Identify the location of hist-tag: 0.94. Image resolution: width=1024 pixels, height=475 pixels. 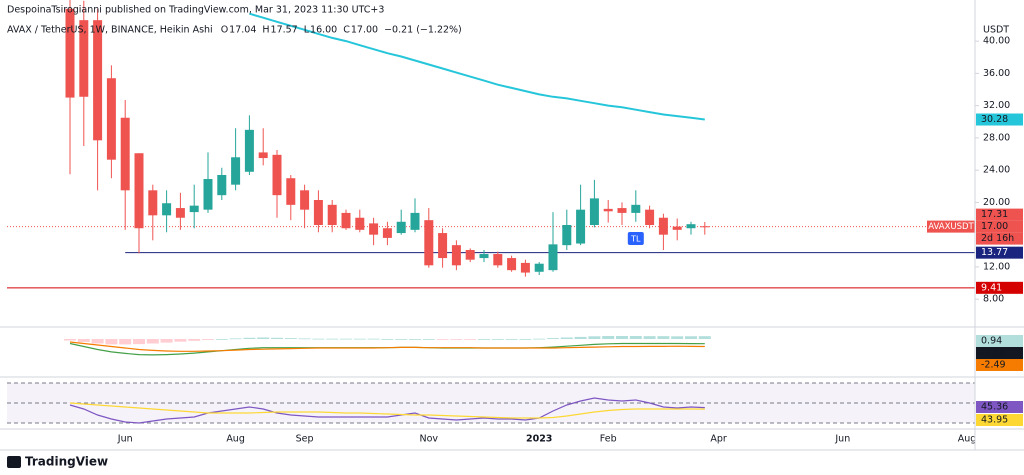
(991, 341).